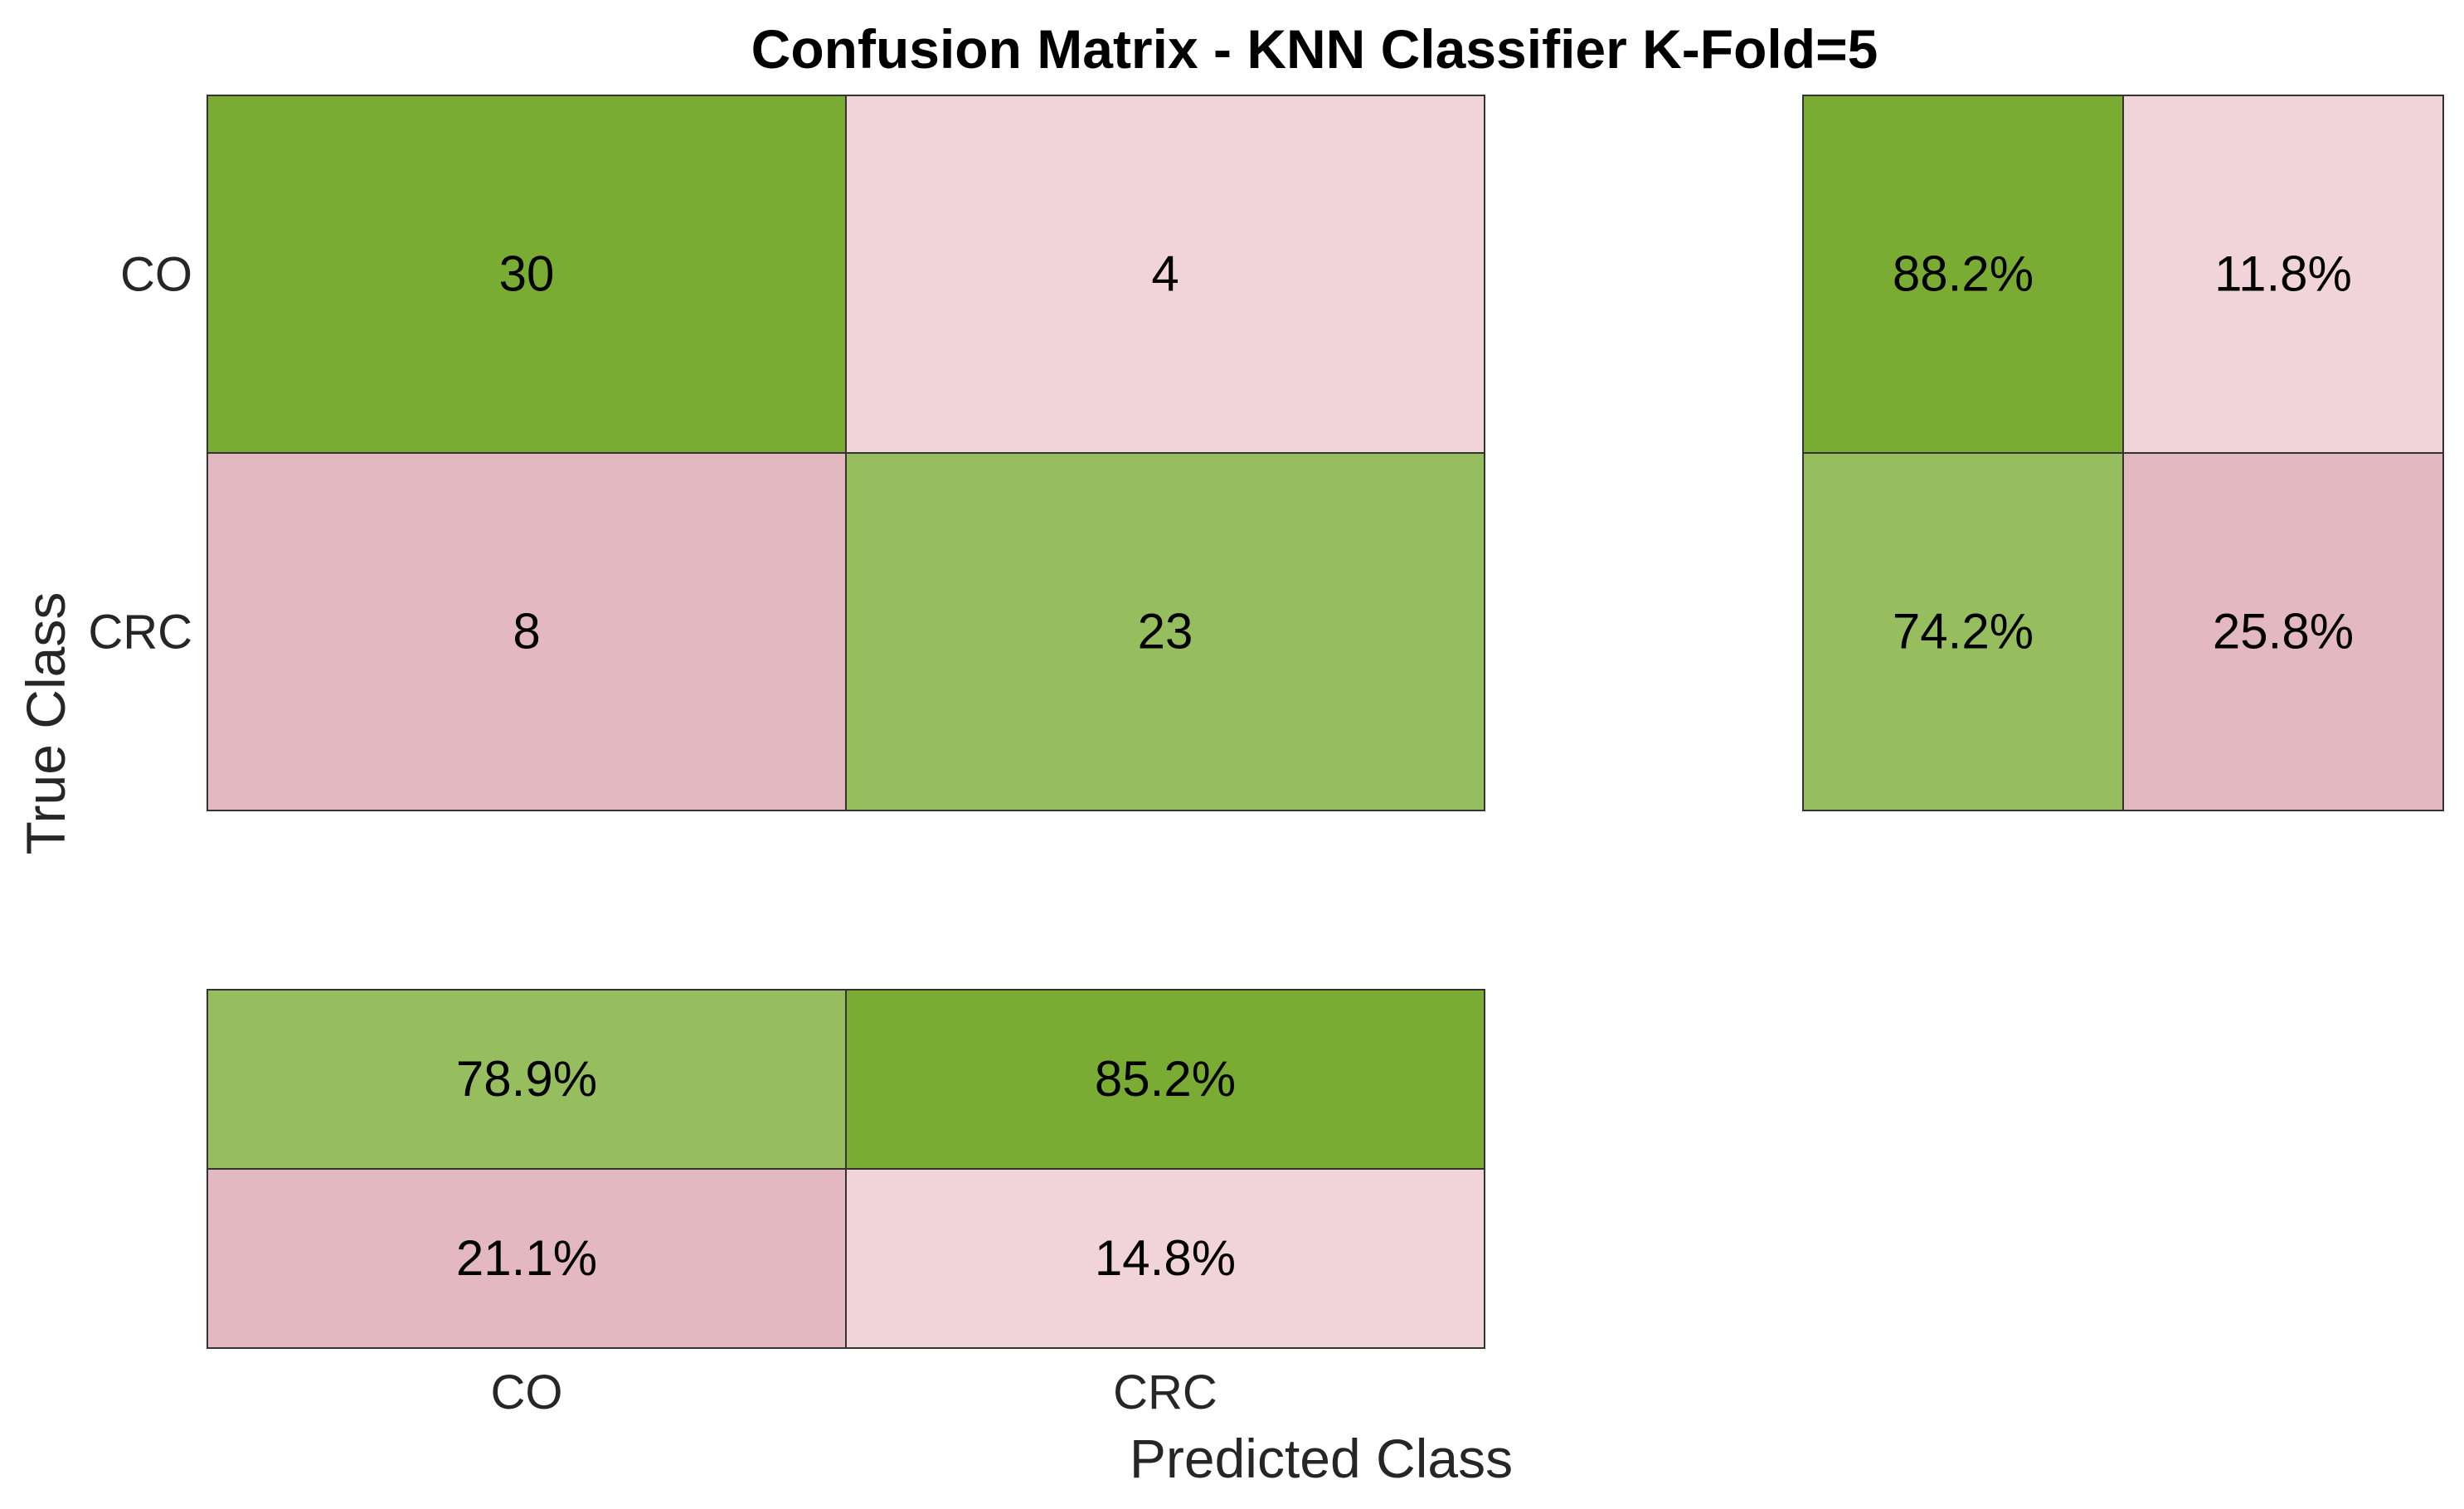 Image resolution: width=2464 pixels, height=1509 pixels. I want to click on column-summary-cell-1-0-value: 21.1%, so click(526, 1258).